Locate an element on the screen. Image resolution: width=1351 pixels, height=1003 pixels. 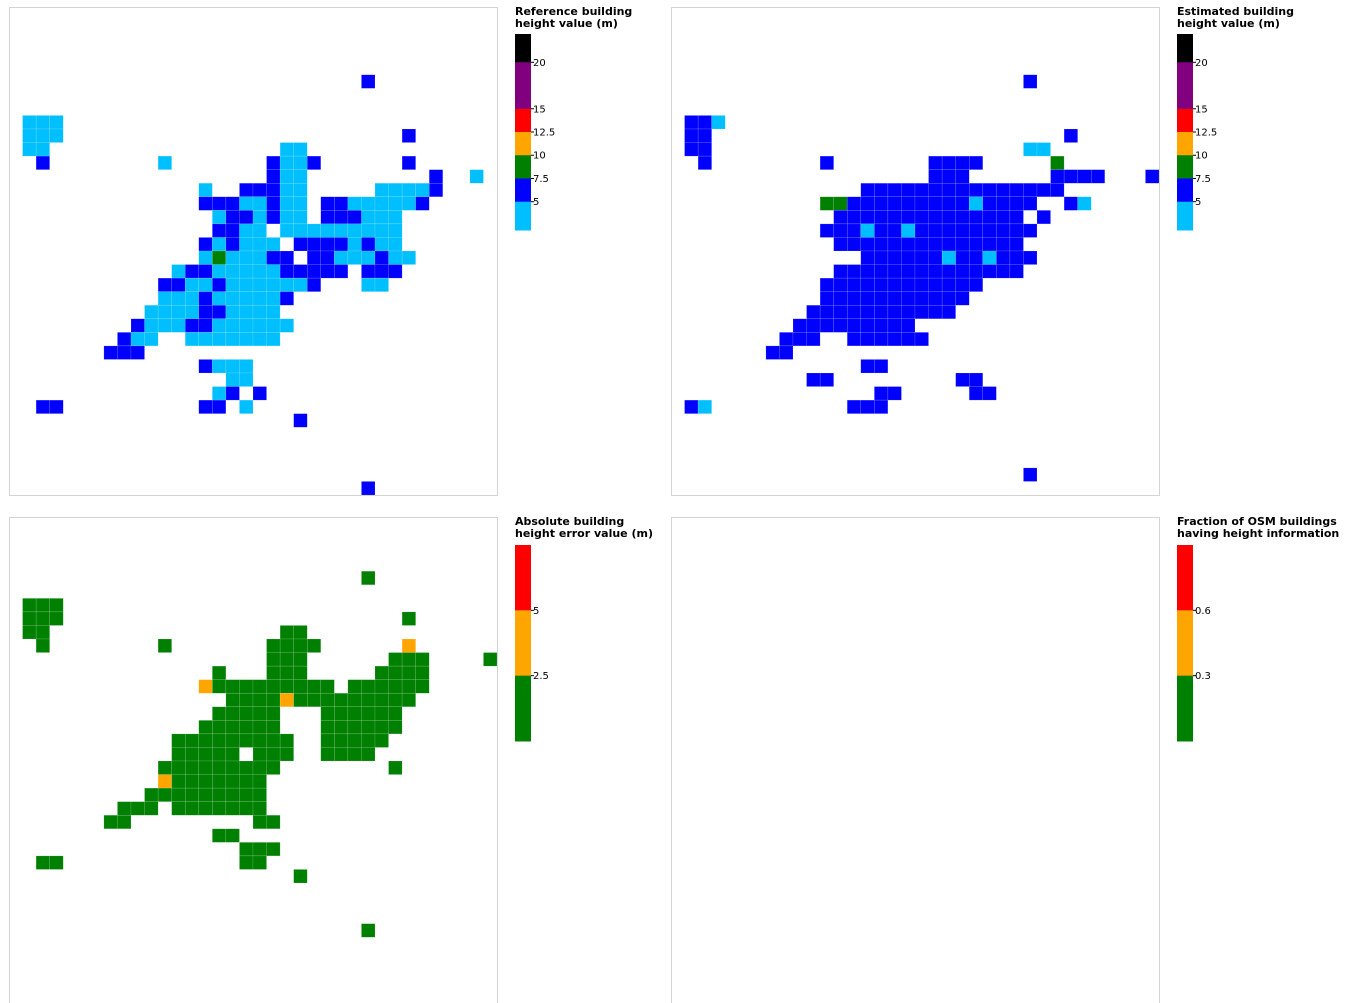
colorbar-tick-label: 10 is located at coordinates (1201, 156).